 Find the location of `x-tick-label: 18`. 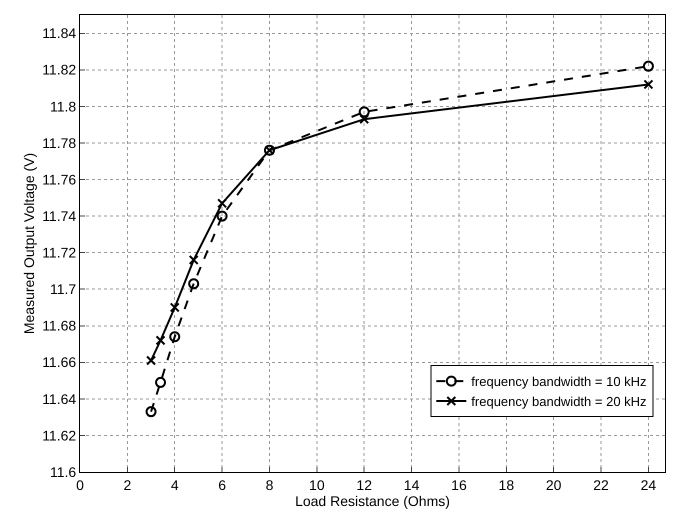

x-tick-label: 18 is located at coordinates (506, 484).